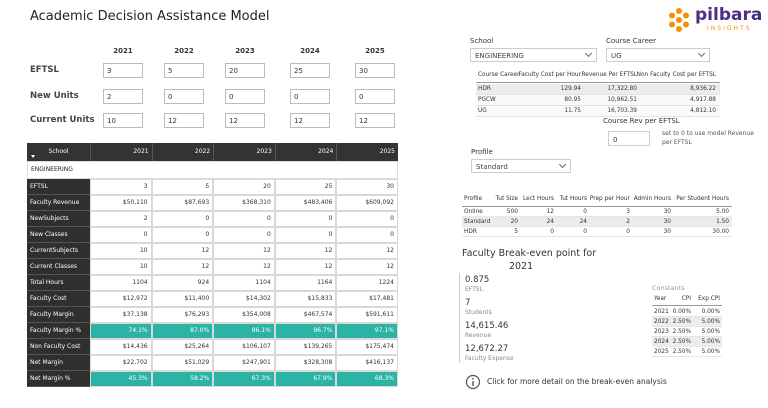 This screenshot has width=768, height=408. I want to click on table-header-cell: 2024, so click(305, 152).